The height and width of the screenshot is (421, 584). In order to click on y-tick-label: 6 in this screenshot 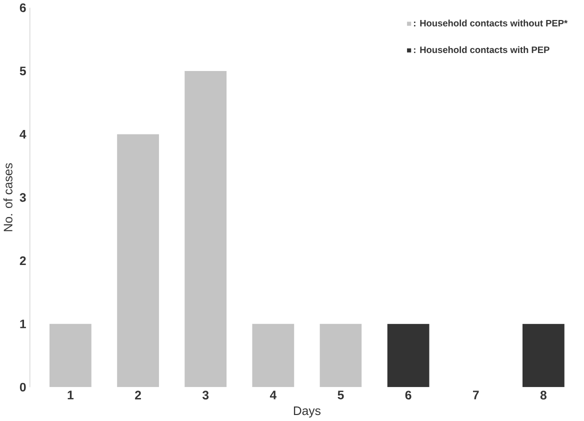, I will do `click(23, 7)`.